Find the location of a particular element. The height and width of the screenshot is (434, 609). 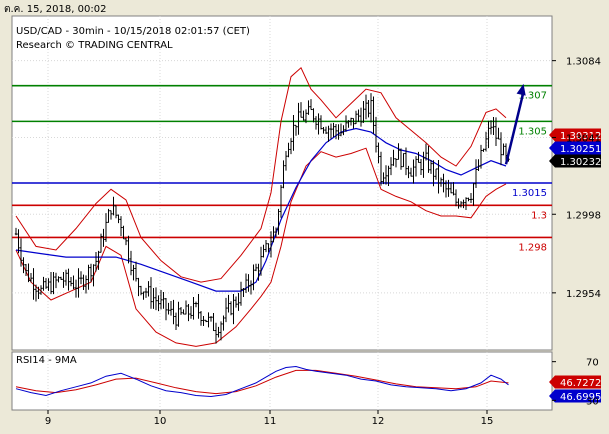

x-tick-label: 9 is located at coordinates (48, 421).